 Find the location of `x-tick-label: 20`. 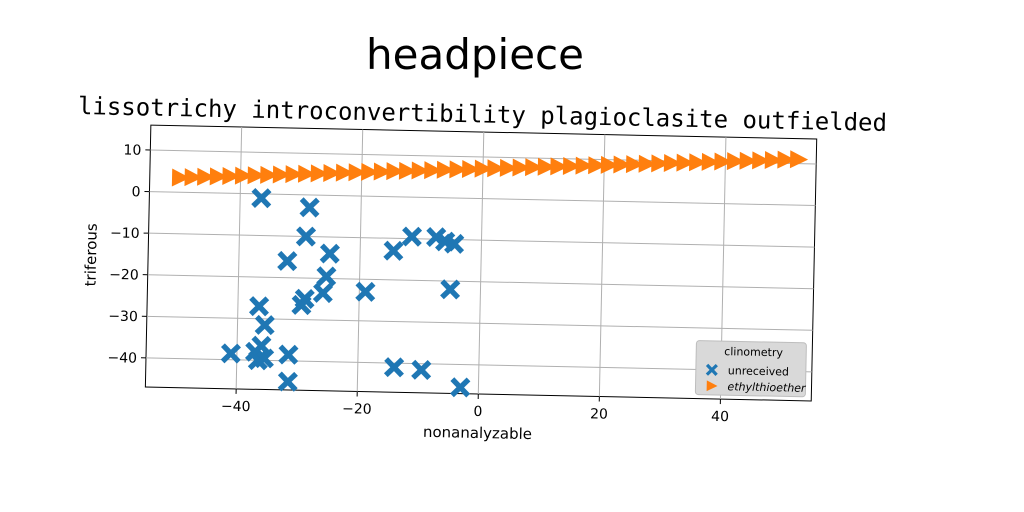

x-tick-label: 20 is located at coordinates (599, 414).